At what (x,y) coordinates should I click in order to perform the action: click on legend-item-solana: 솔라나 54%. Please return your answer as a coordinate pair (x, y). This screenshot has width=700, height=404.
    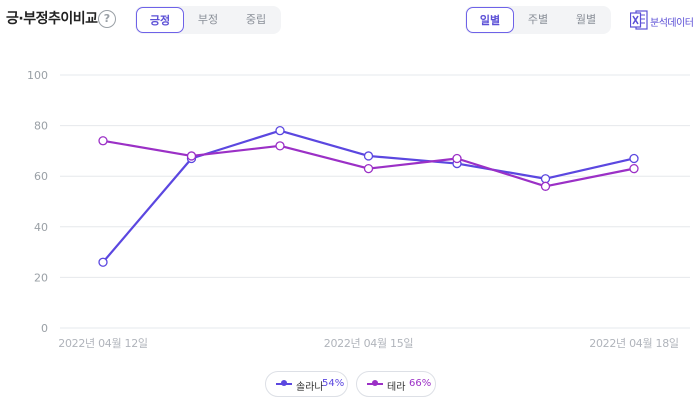
    Looking at the image, I should click on (306, 384).